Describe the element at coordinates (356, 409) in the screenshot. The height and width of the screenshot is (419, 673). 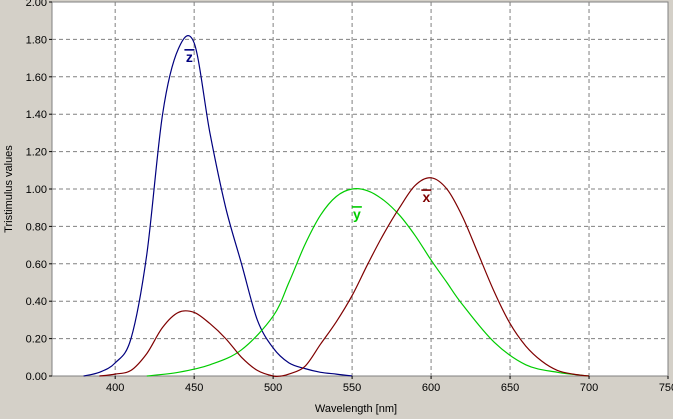
I see `x-axis-label: Wavelength [nm]` at that location.